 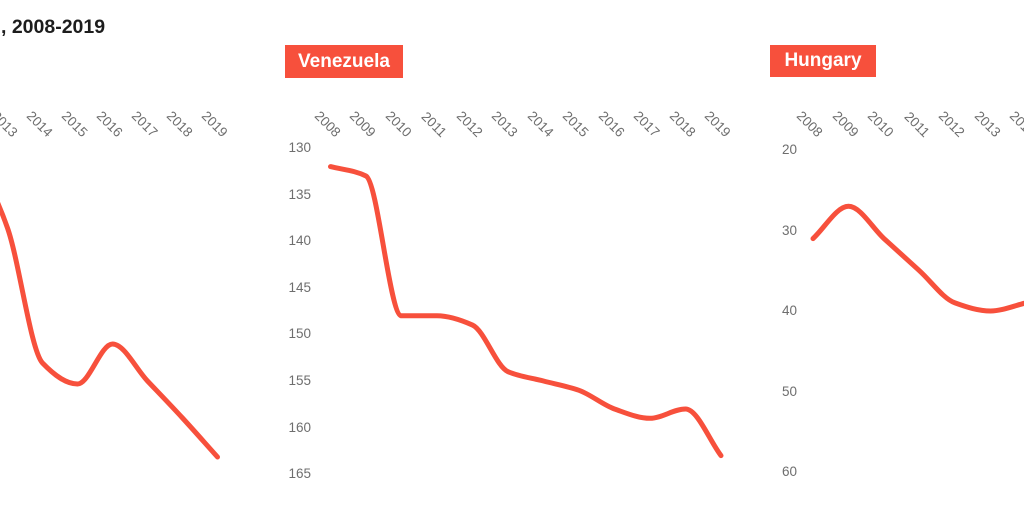 What do you see at coordinates (880, 124) in the screenshot?
I see `x-tick-label-hungary: 2010` at bounding box center [880, 124].